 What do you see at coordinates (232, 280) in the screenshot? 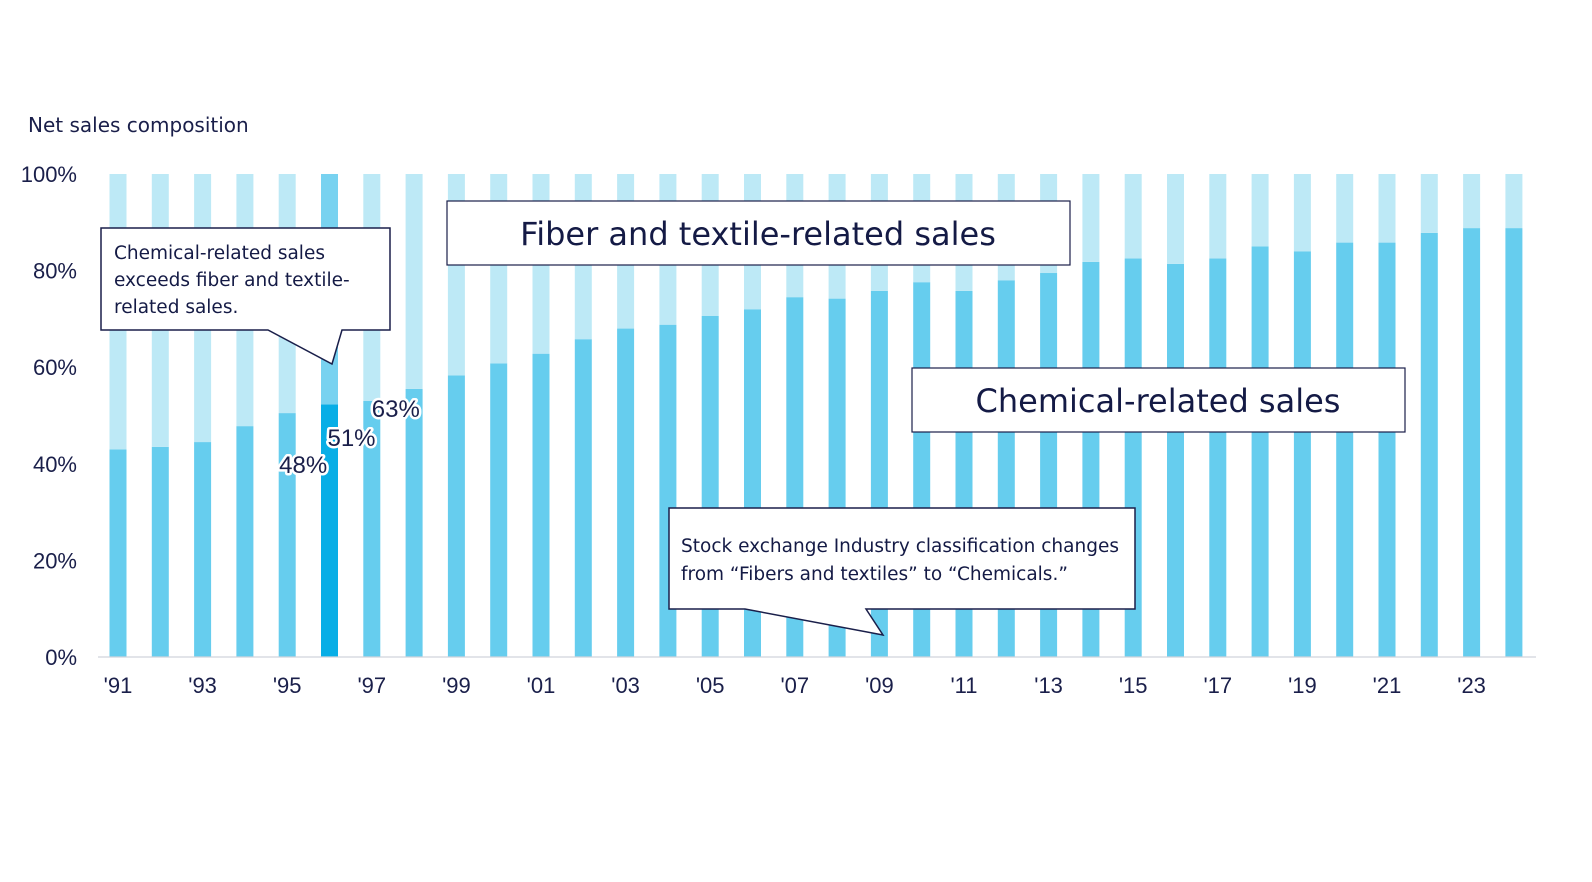
I see `callout-crossover-line-2: exceeds fiber and textile-` at bounding box center [232, 280].